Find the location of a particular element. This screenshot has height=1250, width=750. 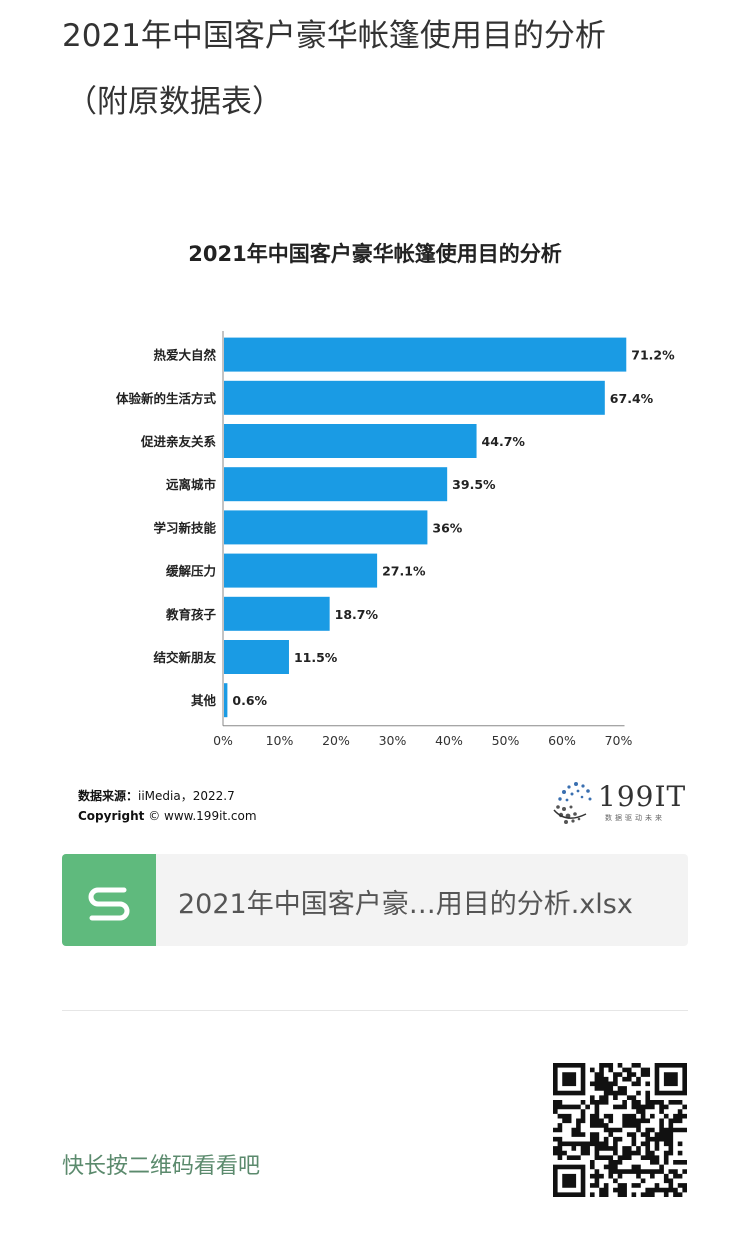

chart-title: 2021年中国客户豪华帐篷使用目的分析 is located at coordinates (375, 254).